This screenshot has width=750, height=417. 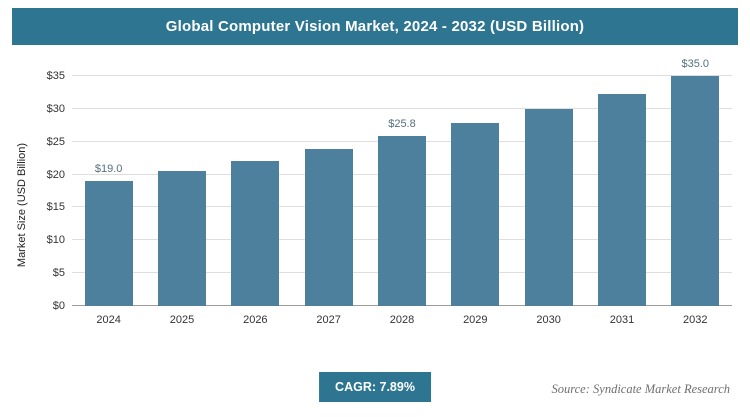 I want to click on bar-2024: $19.0, so click(x=108, y=234).